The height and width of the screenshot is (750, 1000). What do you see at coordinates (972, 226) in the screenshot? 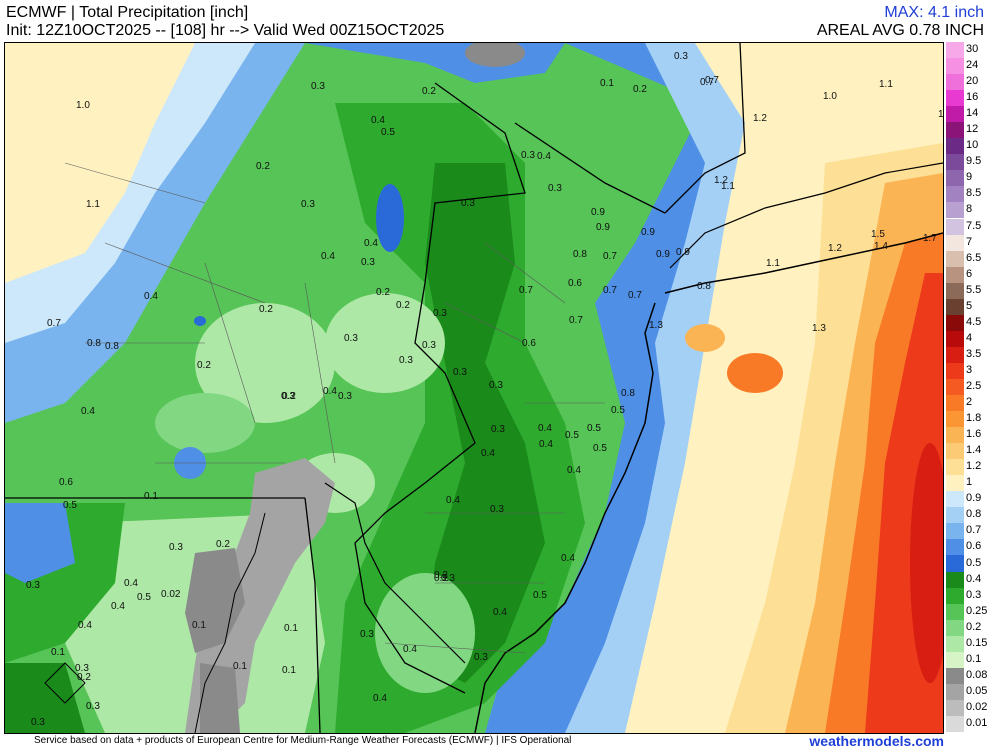
I see `legend-row: 7.5` at bounding box center [972, 226].